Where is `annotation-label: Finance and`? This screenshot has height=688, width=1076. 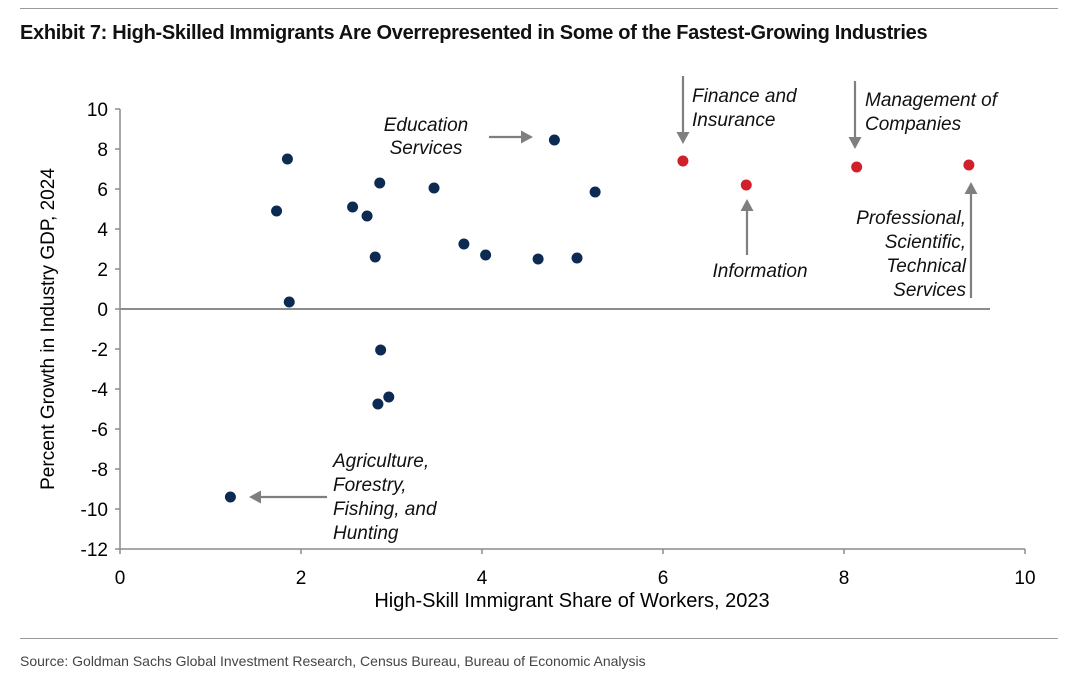 annotation-label: Finance and is located at coordinates (745, 96).